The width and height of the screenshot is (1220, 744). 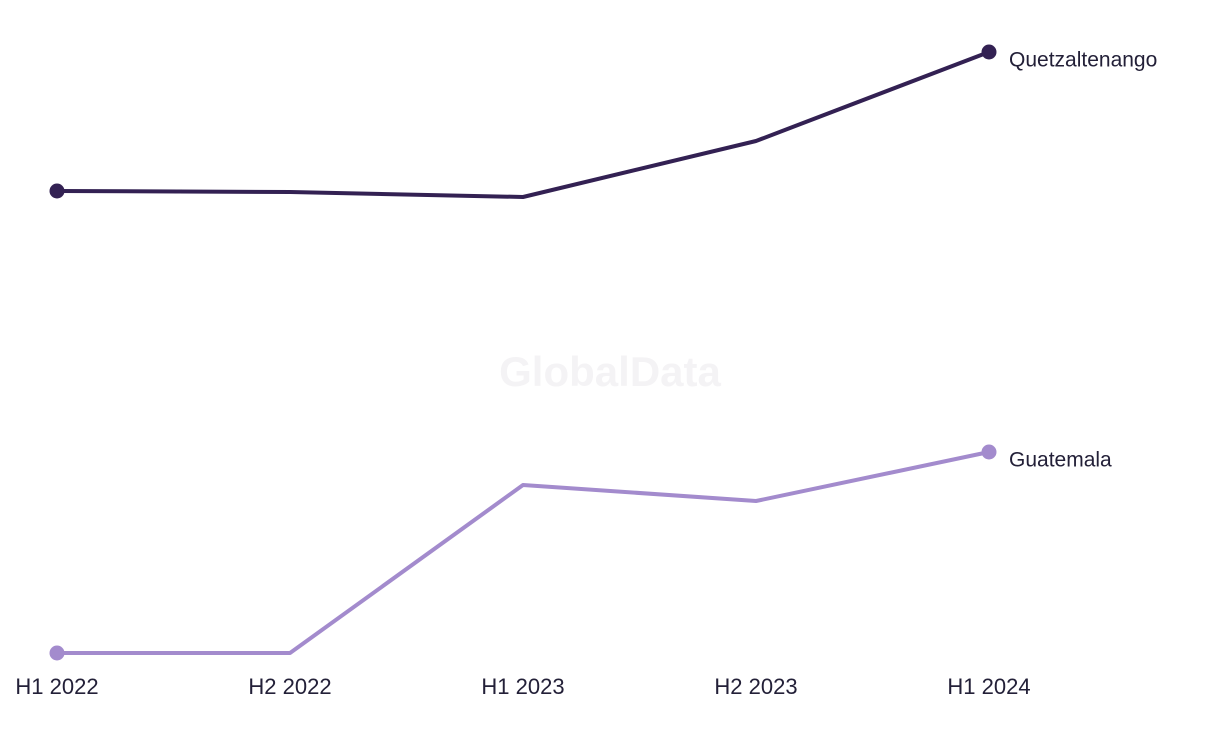 I want to click on x-axis-label: H1 2022, so click(x=56, y=686).